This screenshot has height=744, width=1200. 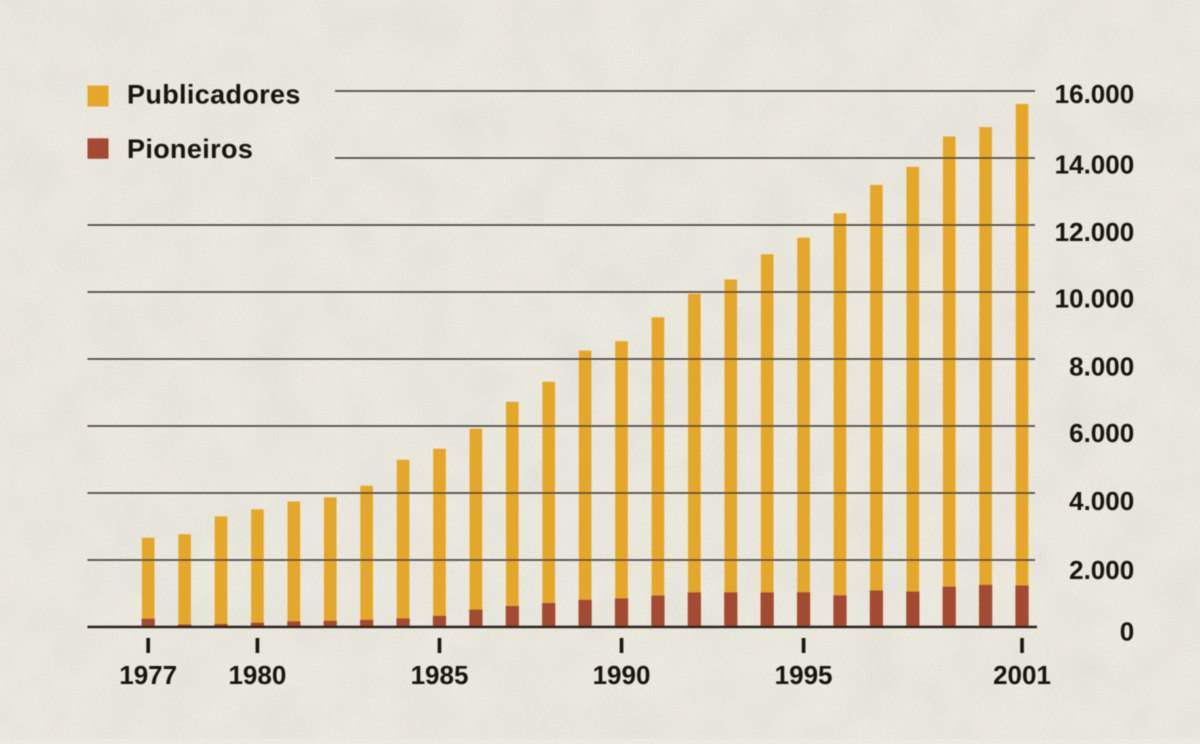 I want to click on svg-text: 2001, so click(x=1022, y=675).